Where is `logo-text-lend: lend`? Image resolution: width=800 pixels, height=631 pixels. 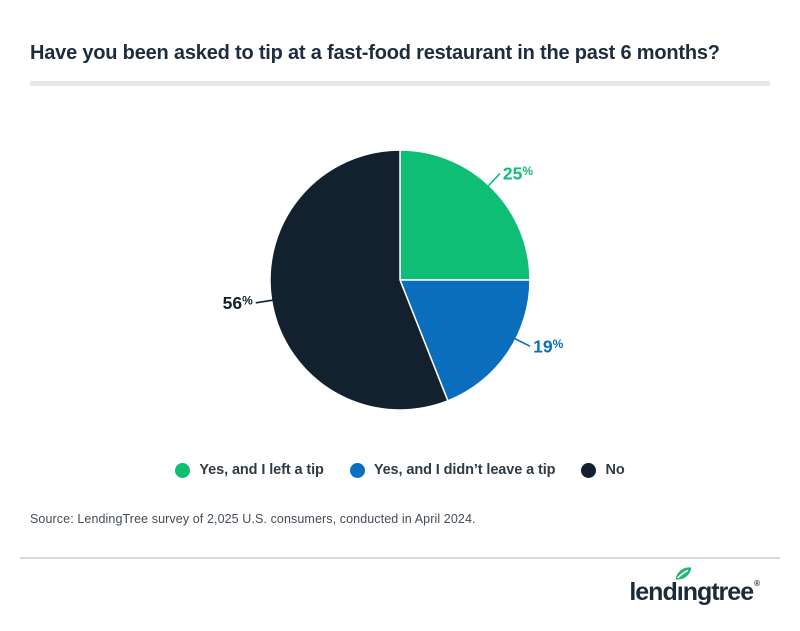
logo-text-lend: lend is located at coordinates (653, 592).